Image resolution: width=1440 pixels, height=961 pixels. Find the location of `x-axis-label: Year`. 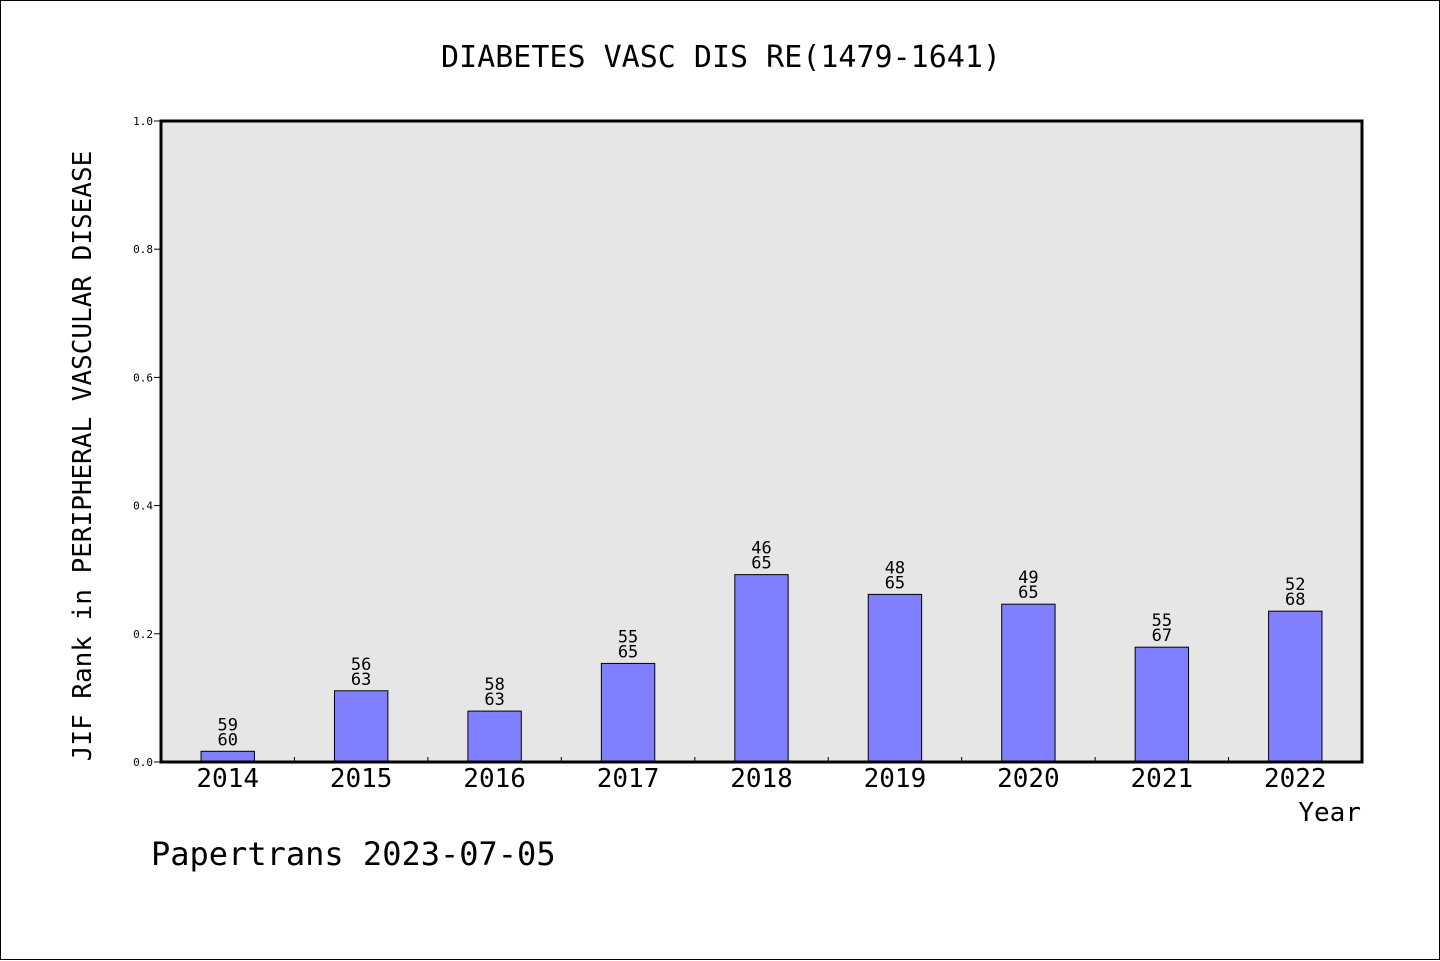

x-axis-label: Year is located at coordinates (1329, 813).